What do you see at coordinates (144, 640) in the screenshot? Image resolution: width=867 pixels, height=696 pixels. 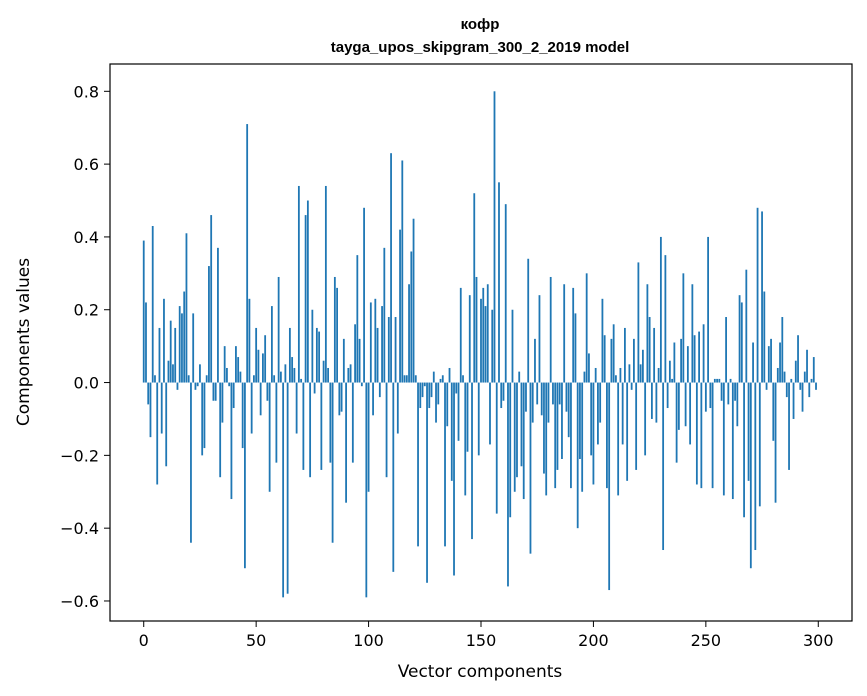 I see `x-tick-label: 0` at bounding box center [144, 640].